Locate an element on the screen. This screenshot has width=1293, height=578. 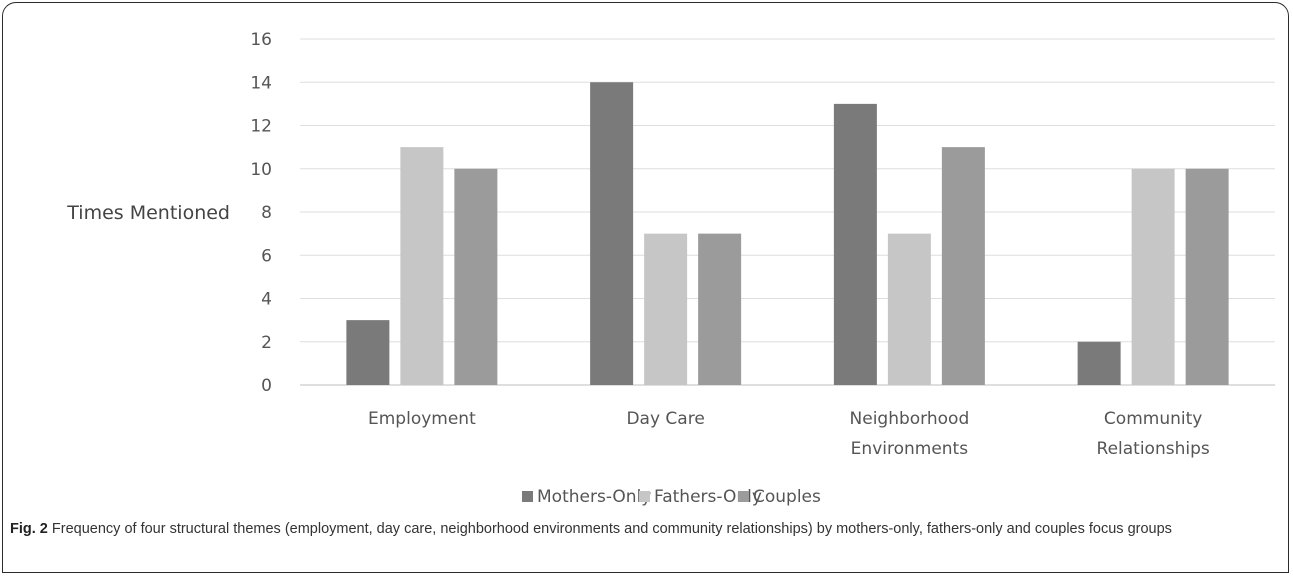
x-tick-label: Community is located at coordinates (1153, 419).